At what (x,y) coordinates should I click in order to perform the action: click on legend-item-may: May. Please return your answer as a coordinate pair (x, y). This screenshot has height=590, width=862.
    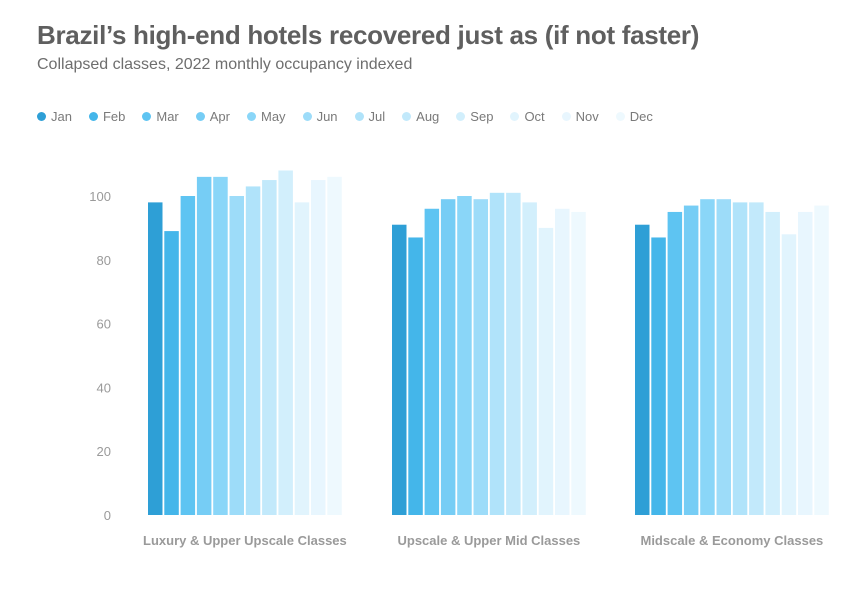
    Looking at the image, I should click on (266, 116).